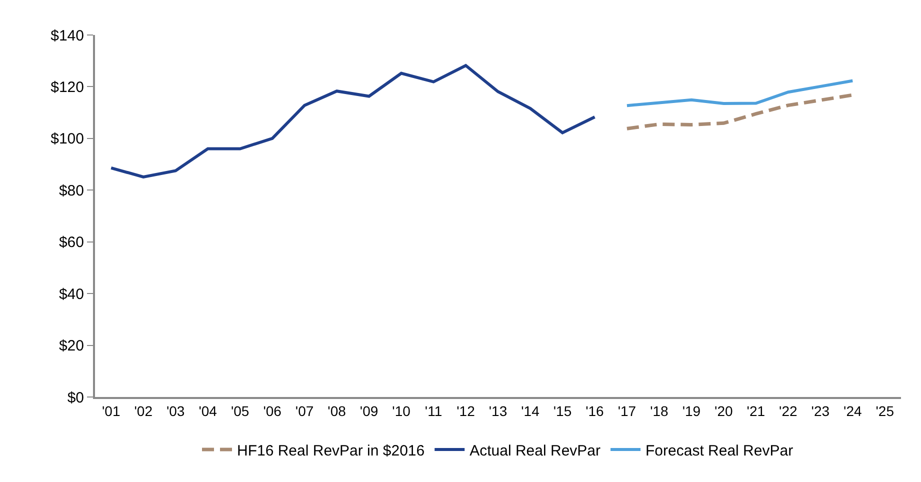 The image size is (921, 482). Describe the element at coordinates (208, 410) in the screenshot. I see `x-tick-label: '04` at that location.